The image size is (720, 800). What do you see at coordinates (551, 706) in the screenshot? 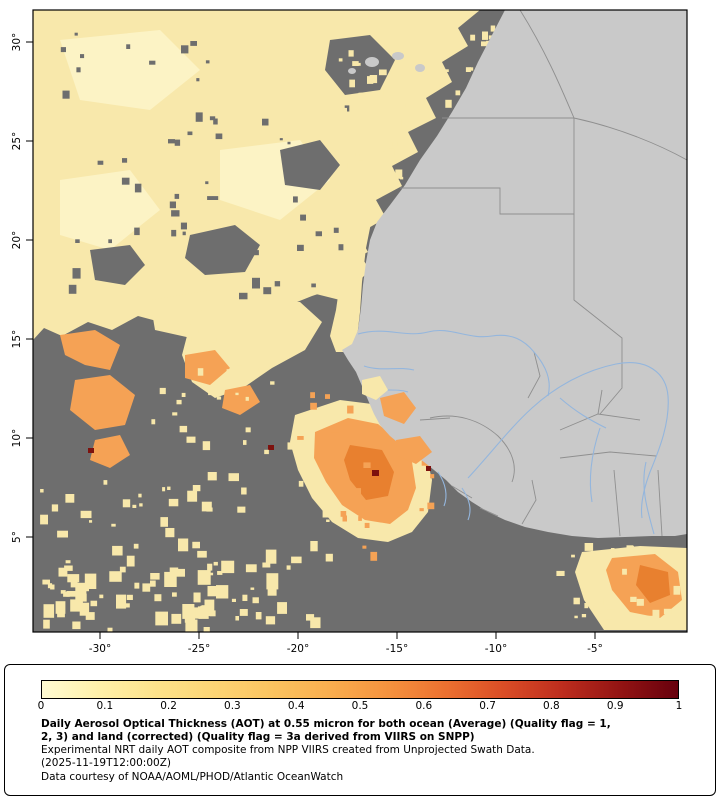
I see `colorbar-tick-label: 0.8` at bounding box center [551, 706].